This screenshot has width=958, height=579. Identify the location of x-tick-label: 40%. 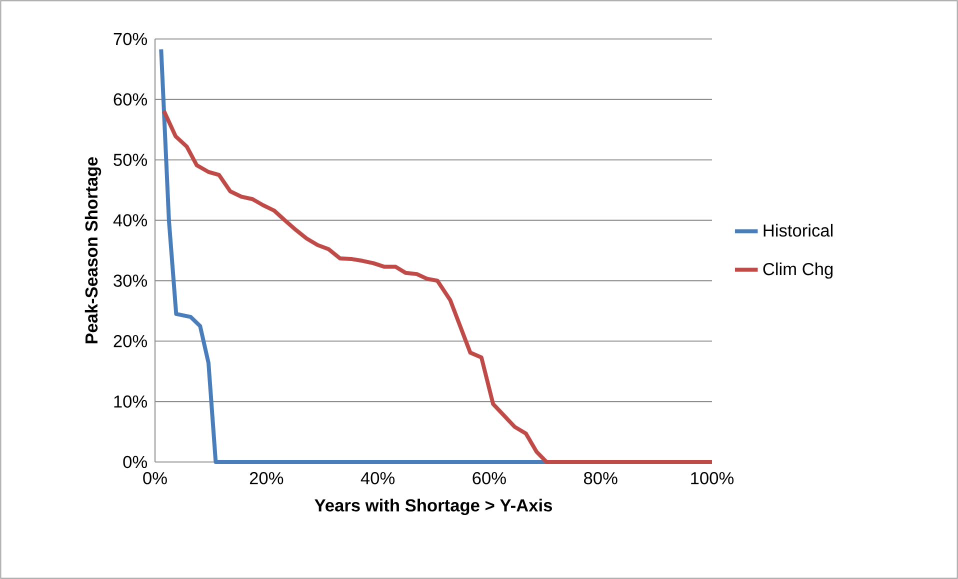
(377, 478).